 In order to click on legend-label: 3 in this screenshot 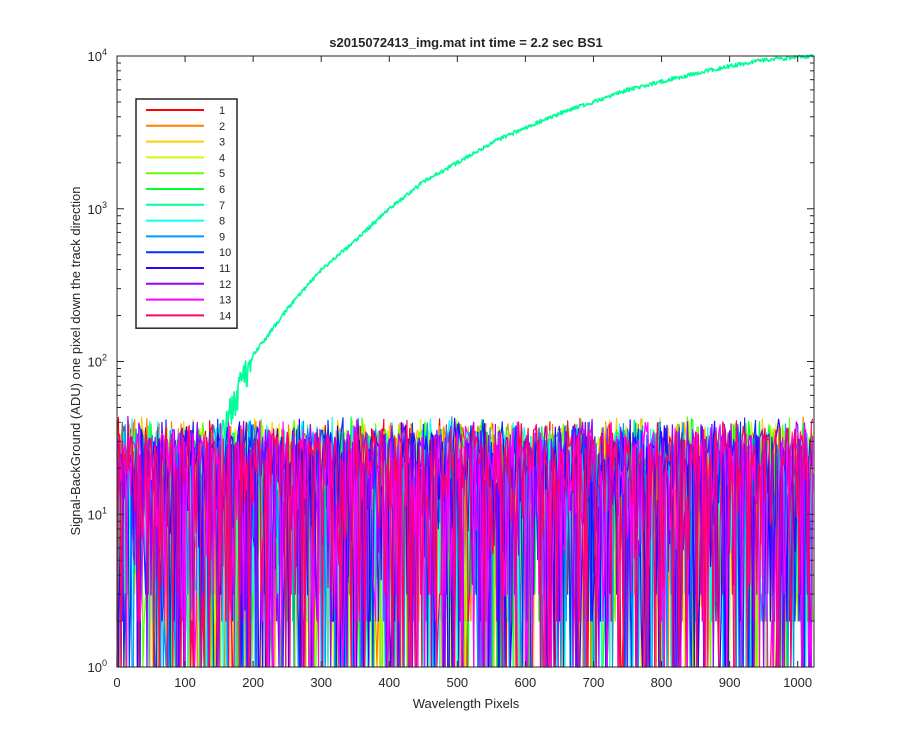, I will do `click(222, 143)`.